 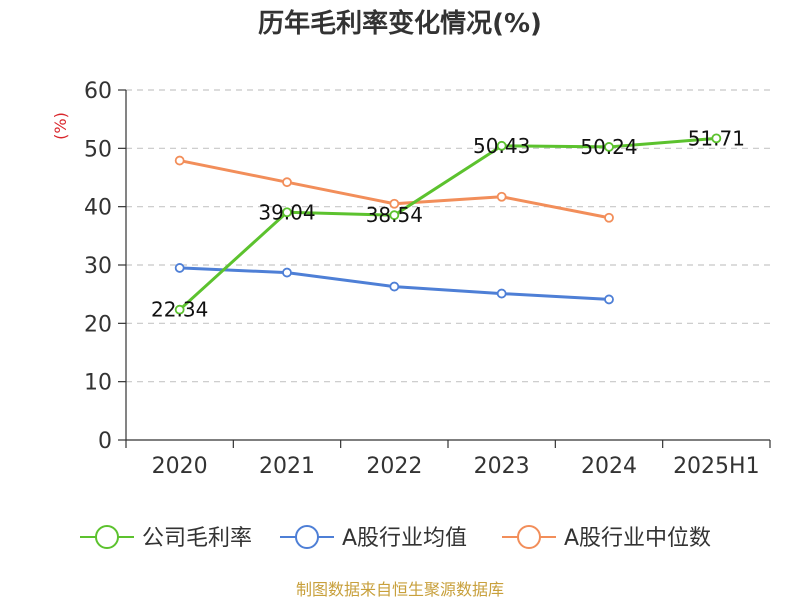 I want to click on x-tick-label: 2020, so click(x=180, y=466).